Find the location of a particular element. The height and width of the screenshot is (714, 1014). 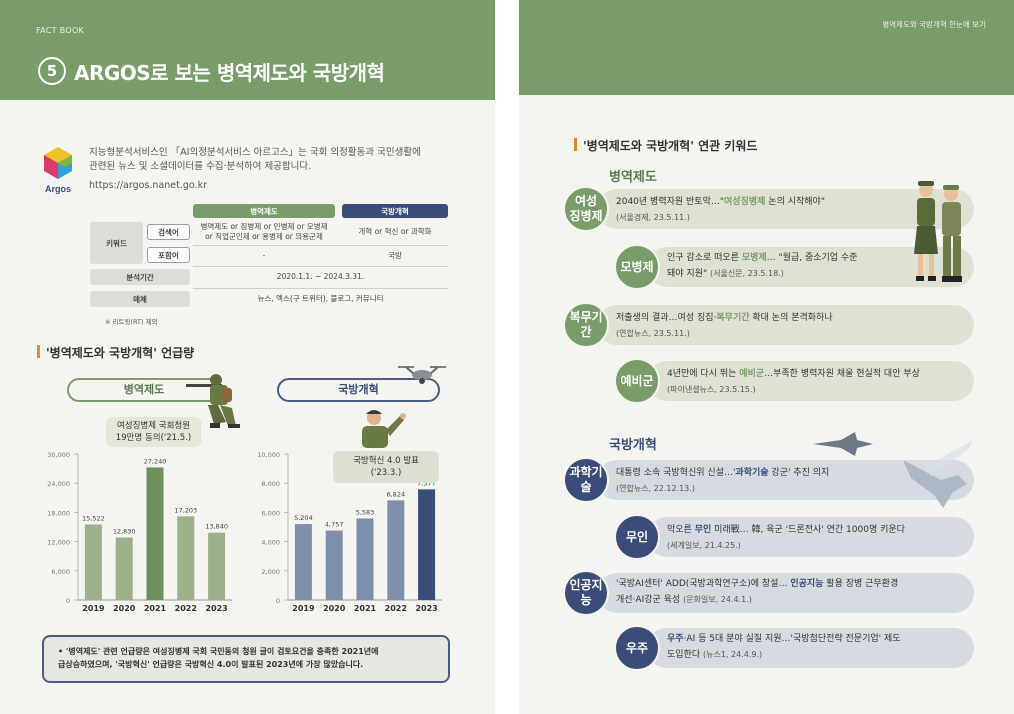

drone-illustration is located at coordinates (422, 375).